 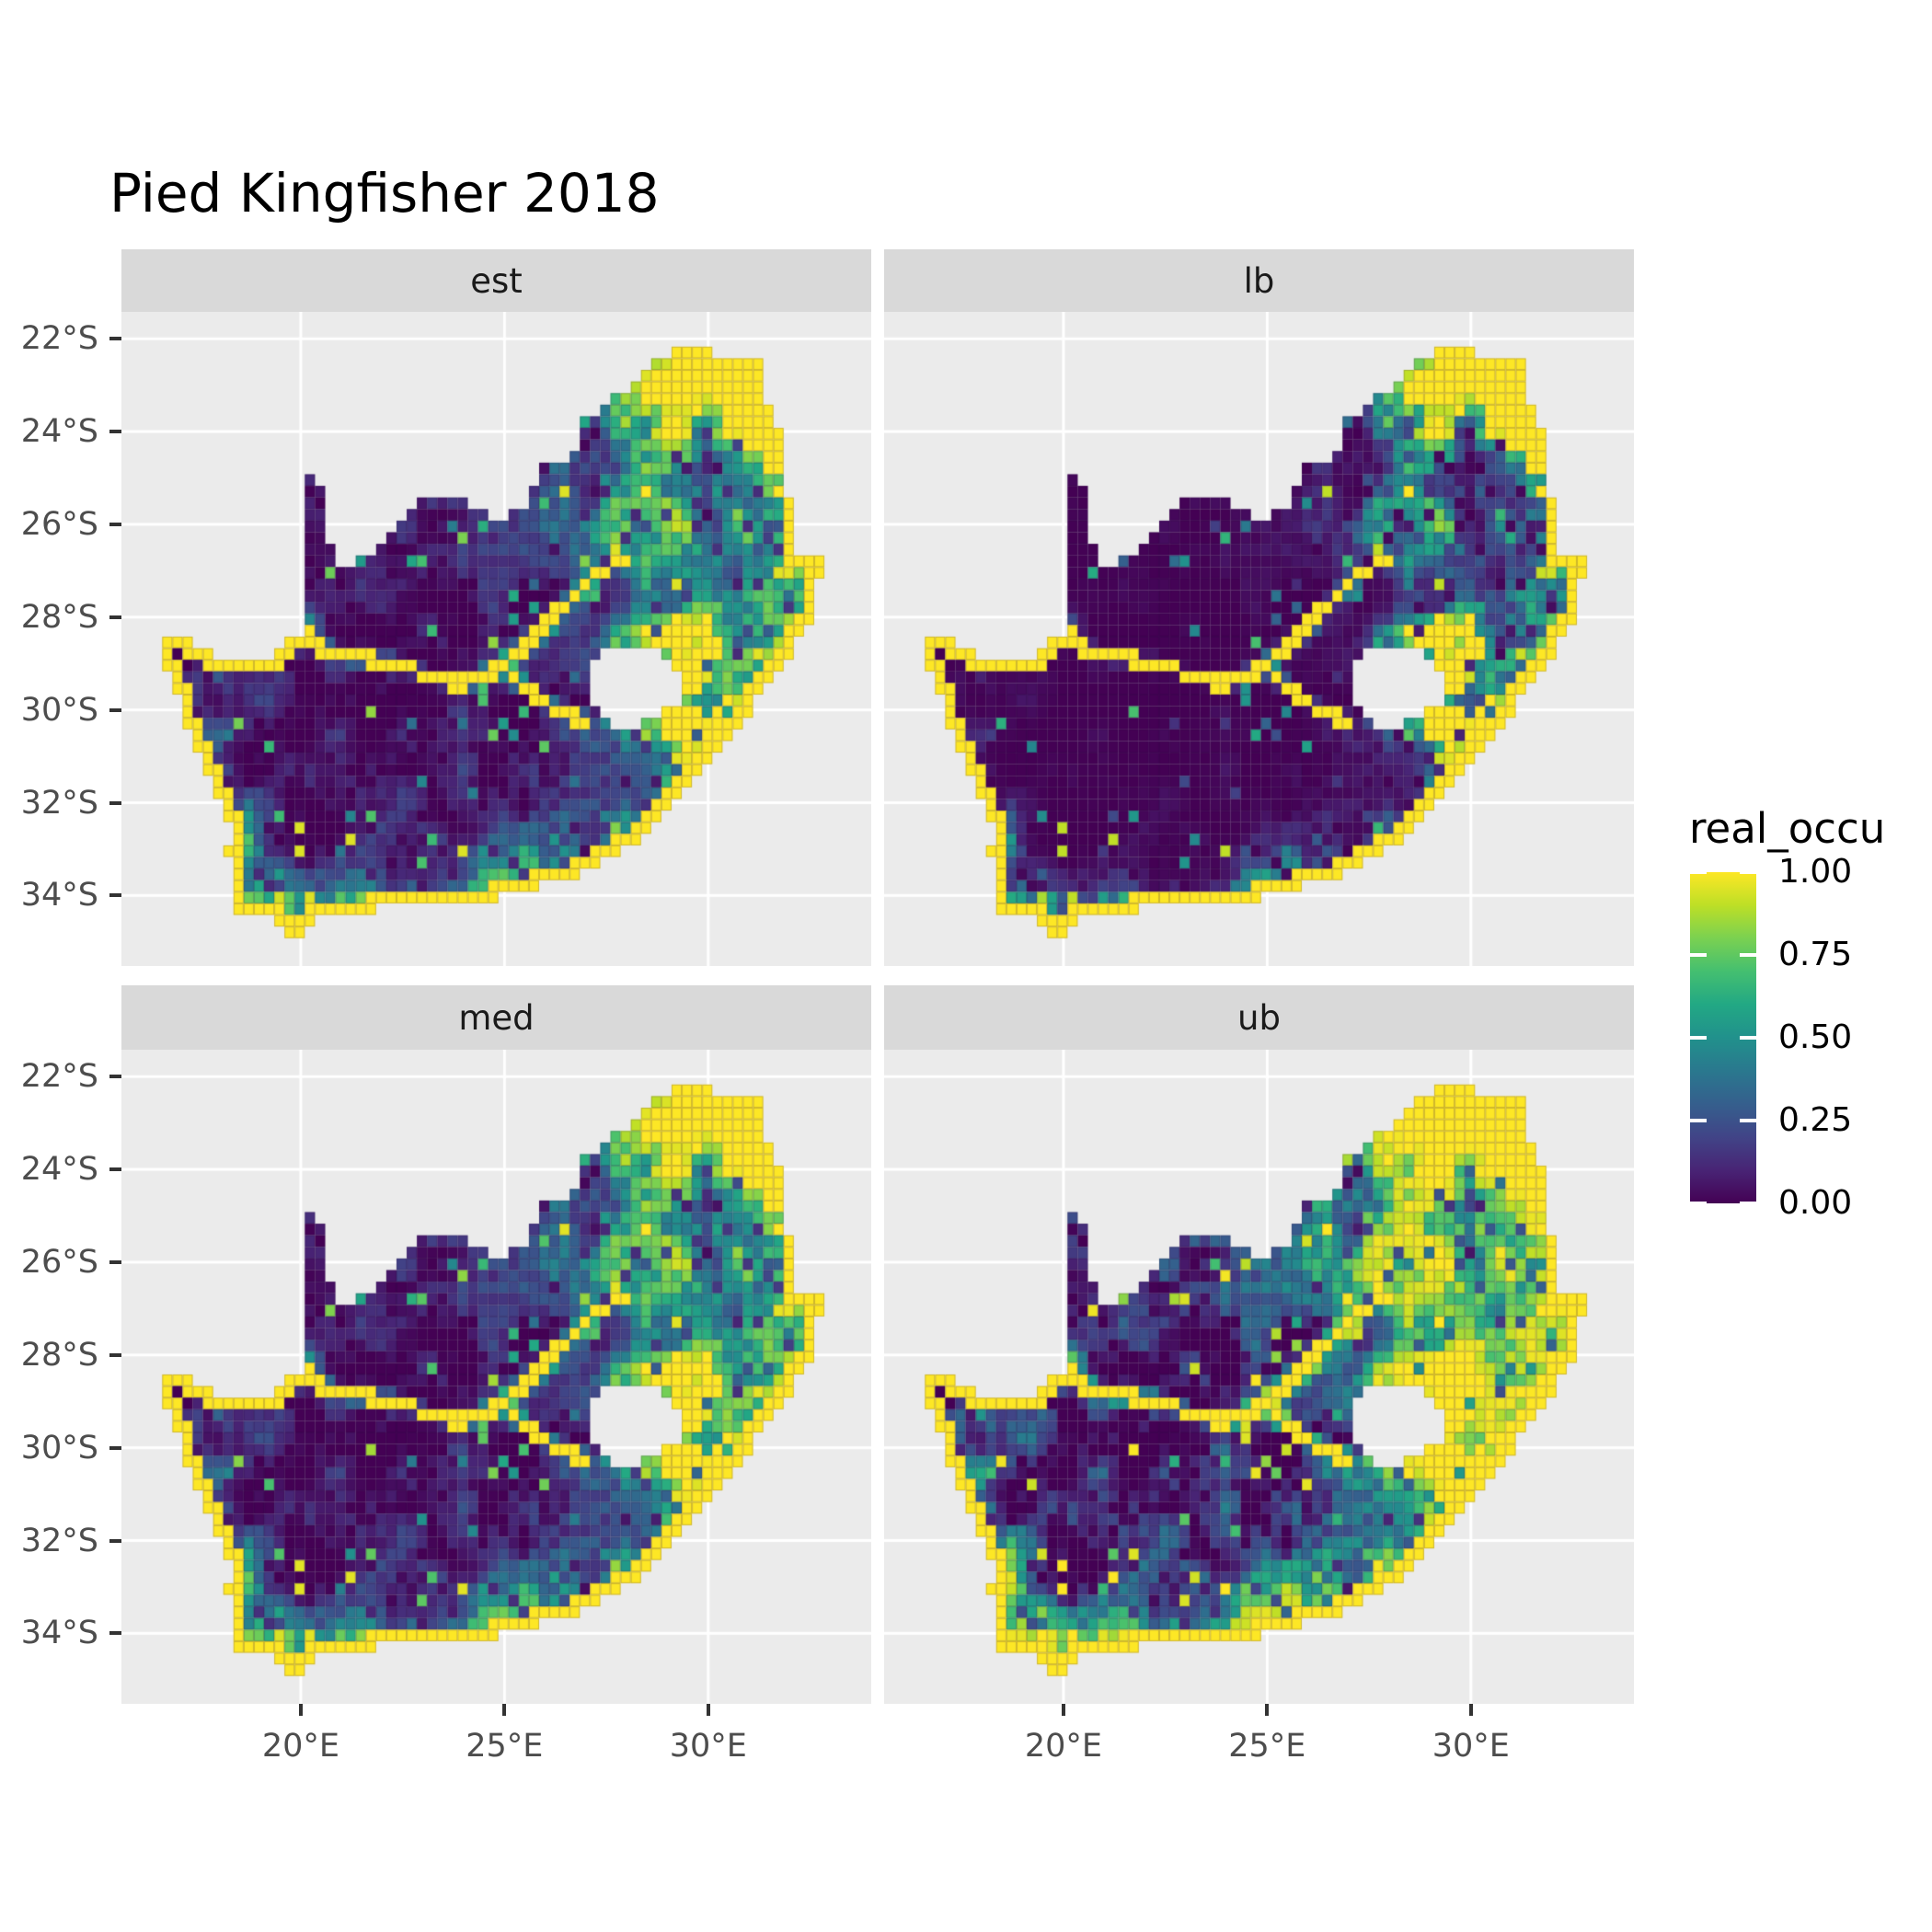 What do you see at coordinates (384, 193) in the screenshot?
I see `plot-title: Pied Kingfisher 2018` at bounding box center [384, 193].